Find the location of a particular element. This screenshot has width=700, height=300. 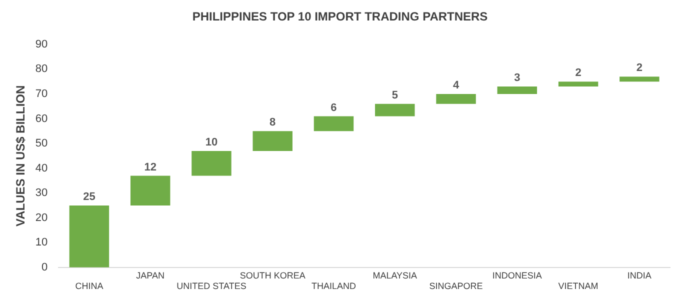

x-tick-label: THAILAND is located at coordinates (333, 286).